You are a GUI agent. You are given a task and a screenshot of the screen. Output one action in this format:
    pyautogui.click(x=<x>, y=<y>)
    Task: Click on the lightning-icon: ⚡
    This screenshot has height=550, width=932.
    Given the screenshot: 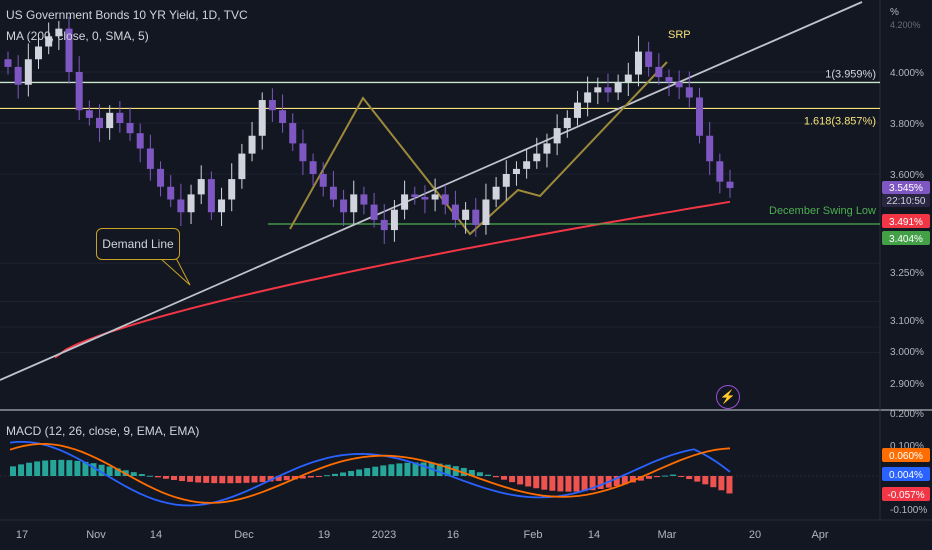 What is the action you would take?
    pyautogui.click(x=728, y=397)
    